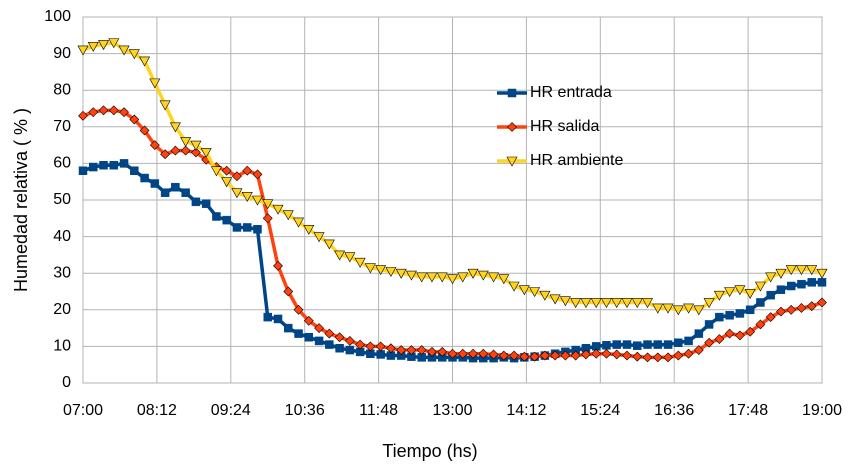 This screenshot has height=466, width=848. Describe the element at coordinates (526, 410) in the screenshot. I see `x-tick-label: 14:12` at that location.